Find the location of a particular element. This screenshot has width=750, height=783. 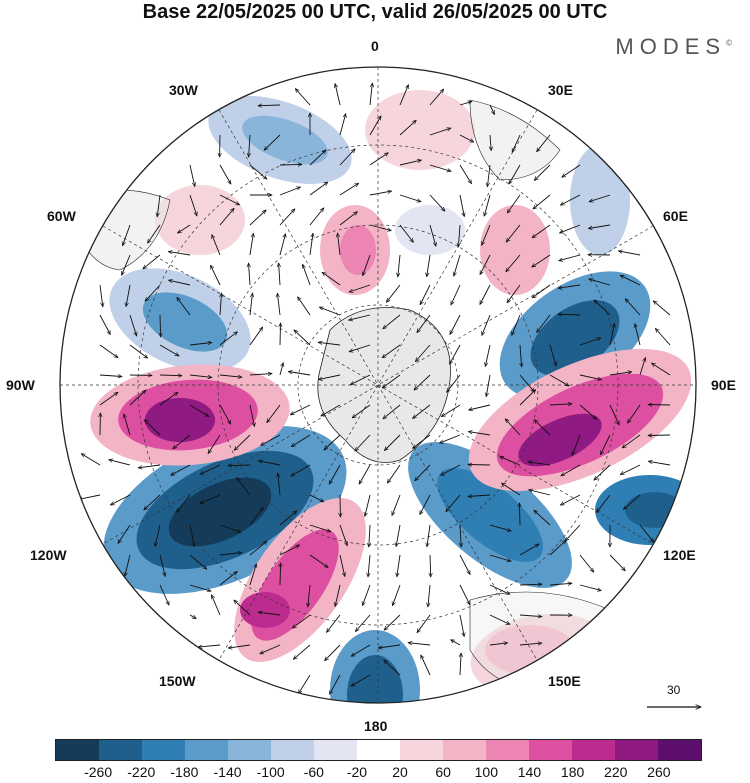

lon-label-60e: 60E is located at coordinates (675, 216).